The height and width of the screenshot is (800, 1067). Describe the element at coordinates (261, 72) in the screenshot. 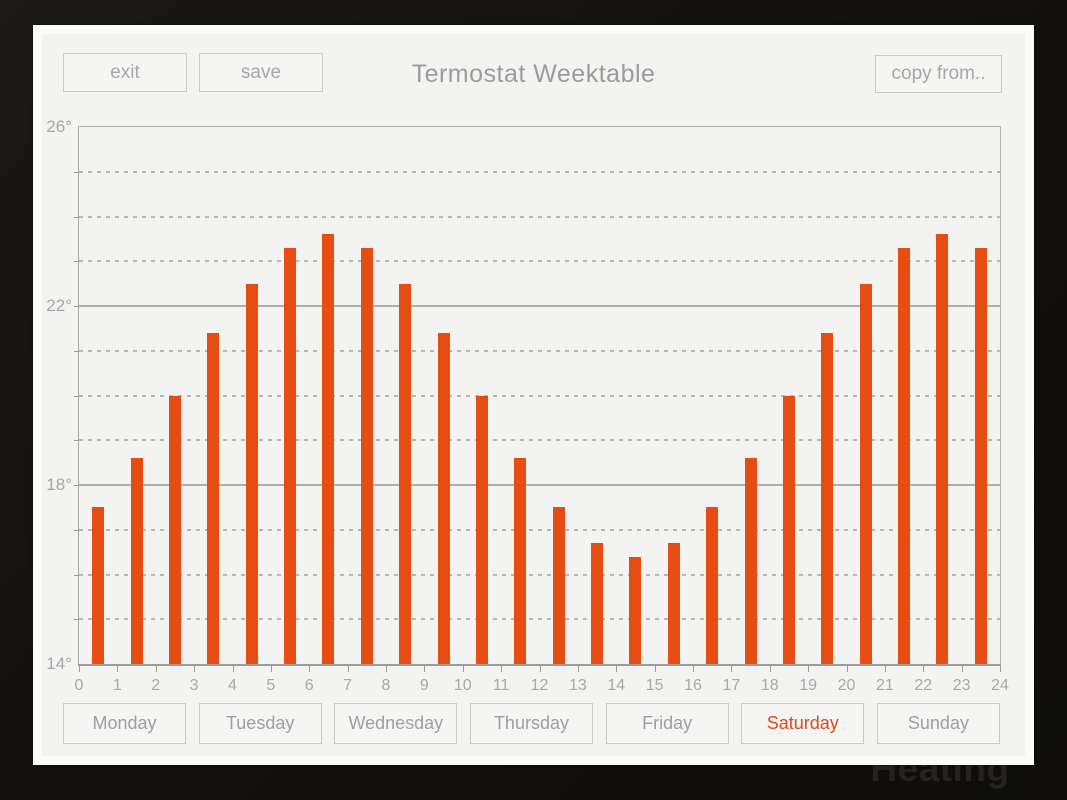

I see `save-button: save` at that location.